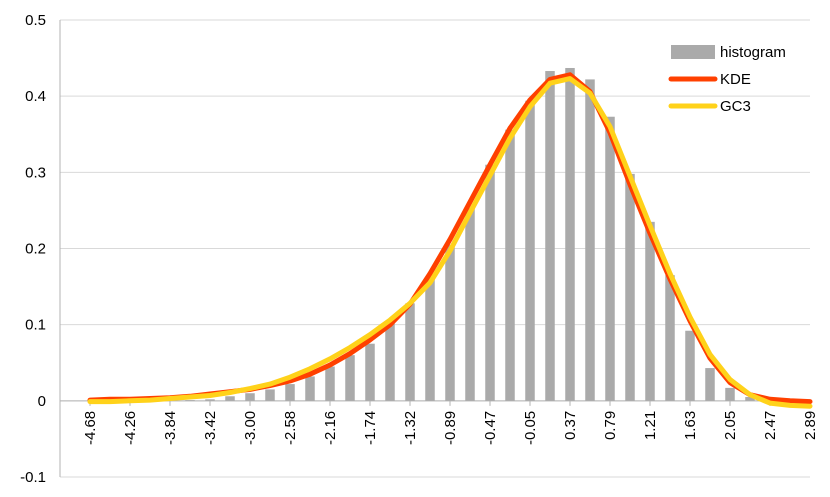  Describe the element at coordinates (810, 425) in the screenshot. I see `x-tick-label: 2.89` at that location.